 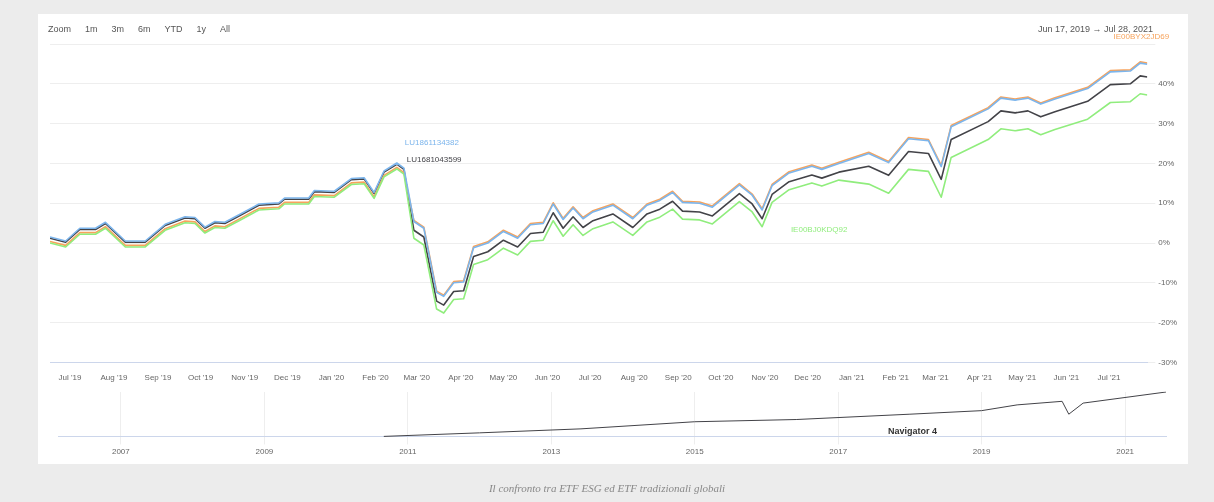 What do you see at coordinates (721, 378) in the screenshot?
I see `x-tick-label: Oct '20` at bounding box center [721, 378].